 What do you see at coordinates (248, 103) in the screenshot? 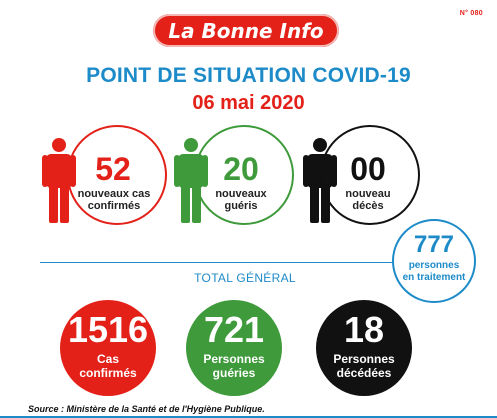
I see `report-date: 06 mai 2020` at bounding box center [248, 103].